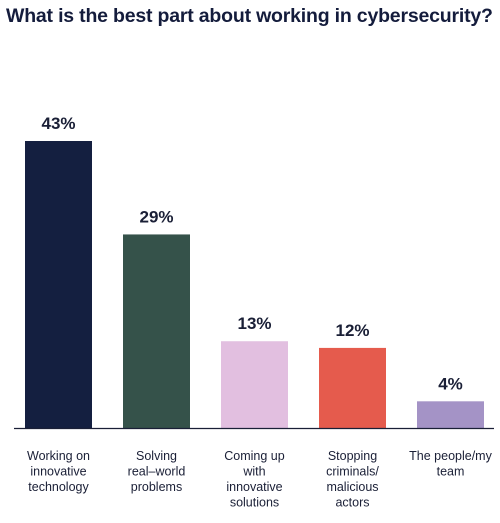 The width and height of the screenshot is (500, 523). What do you see at coordinates (156, 456) in the screenshot?
I see `category-label-line: Solving` at bounding box center [156, 456].